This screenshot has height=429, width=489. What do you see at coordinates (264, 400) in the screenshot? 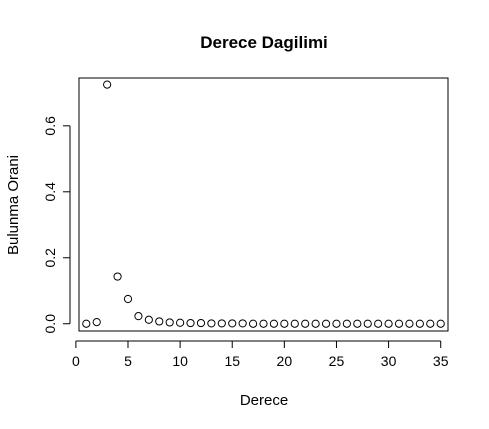
I see `x-axis-label: Derece` at bounding box center [264, 400].